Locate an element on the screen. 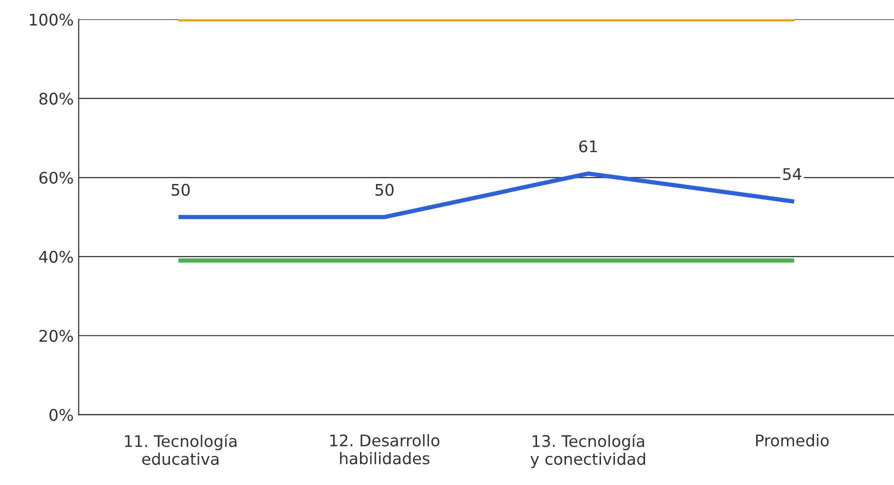  data-label: 54 is located at coordinates (792, 174).